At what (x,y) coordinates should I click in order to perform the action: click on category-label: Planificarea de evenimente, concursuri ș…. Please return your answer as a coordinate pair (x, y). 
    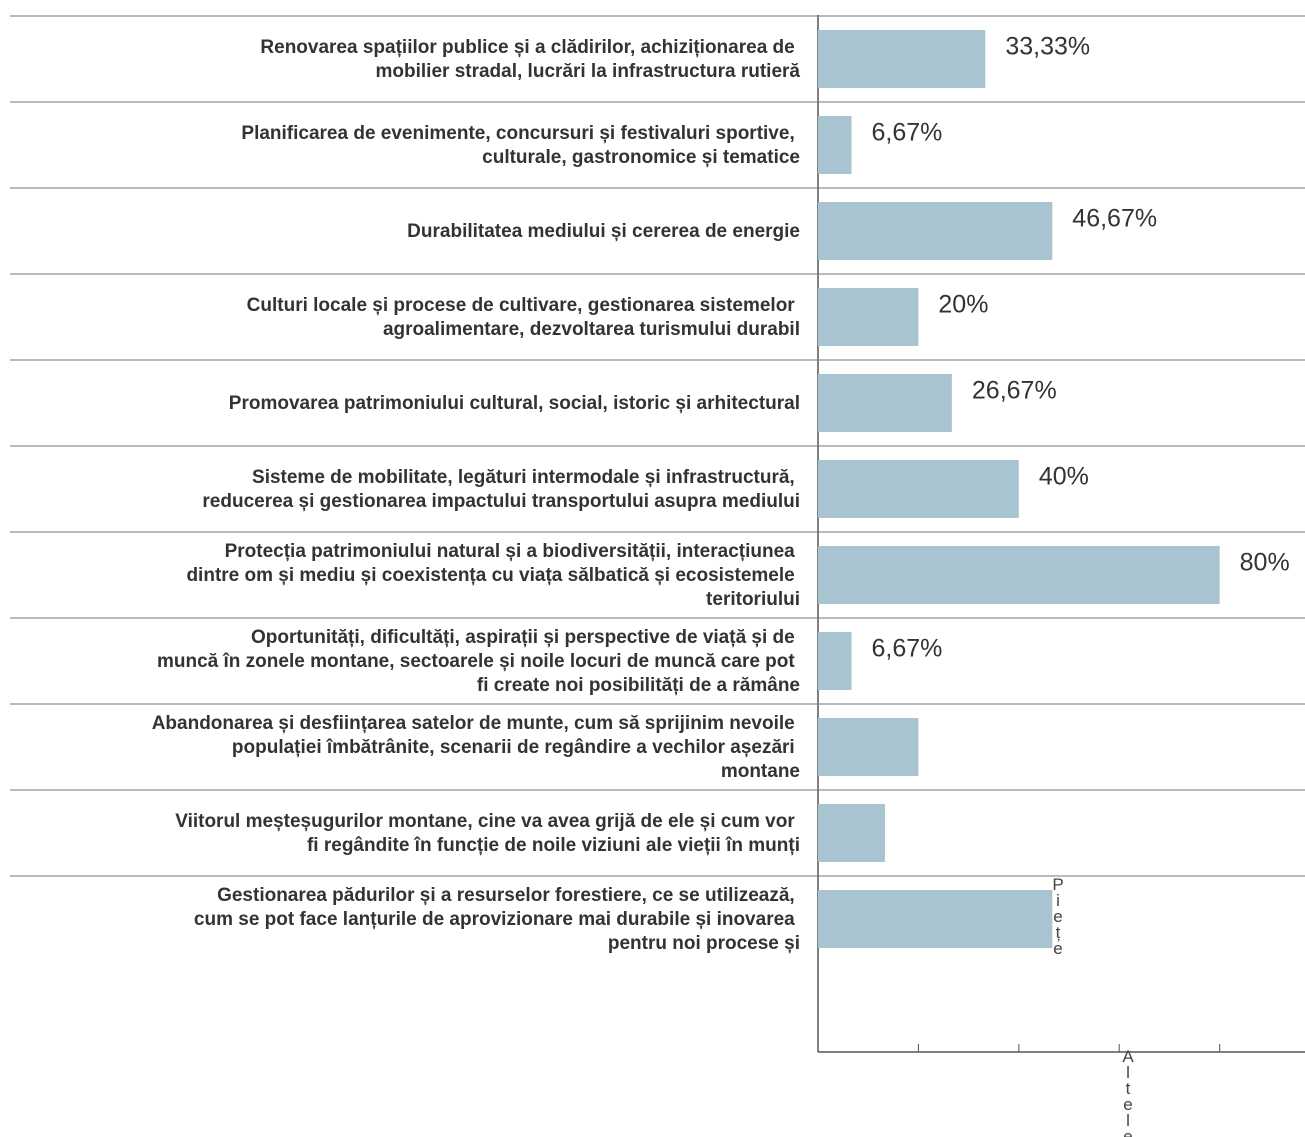
    Looking at the image, I should click on (520, 145).